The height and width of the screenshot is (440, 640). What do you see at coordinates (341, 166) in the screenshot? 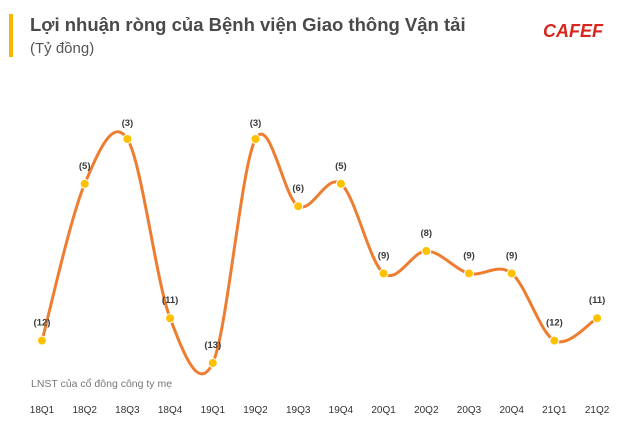
I see `data-label-19Q4: (5)` at bounding box center [341, 166].